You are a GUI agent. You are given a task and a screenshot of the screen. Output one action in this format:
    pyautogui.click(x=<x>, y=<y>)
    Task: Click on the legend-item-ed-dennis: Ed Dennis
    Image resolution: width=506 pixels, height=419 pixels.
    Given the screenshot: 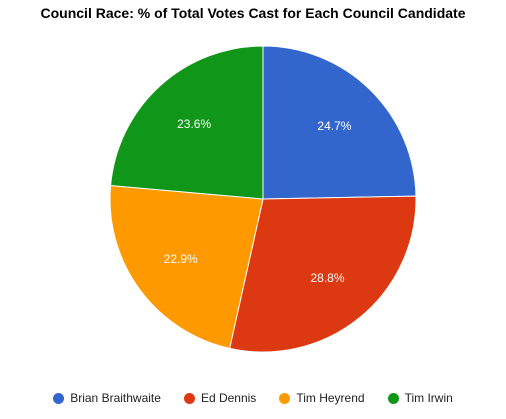 What is the action you would take?
    pyautogui.click(x=220, y=398)
    